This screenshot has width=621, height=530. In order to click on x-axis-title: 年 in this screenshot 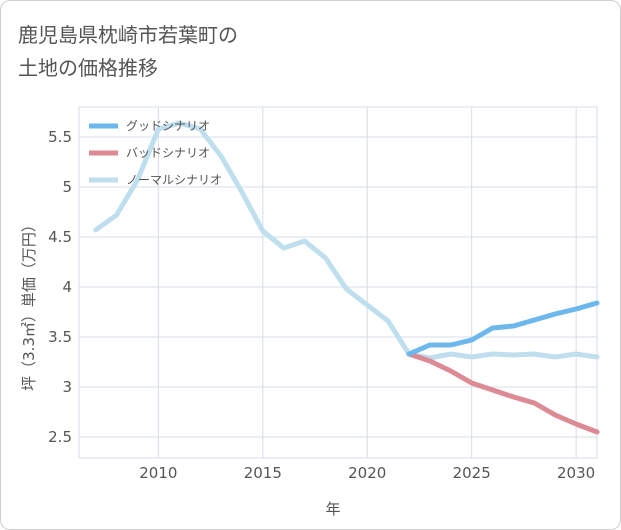, I will do `click(332, 509)`.